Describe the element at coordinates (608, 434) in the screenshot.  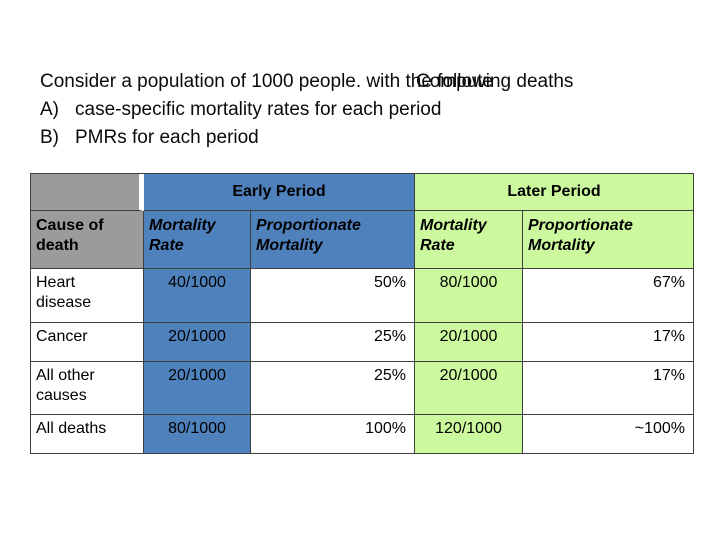
I see `row-alldeaths-later-pm: ~100%` at that location.